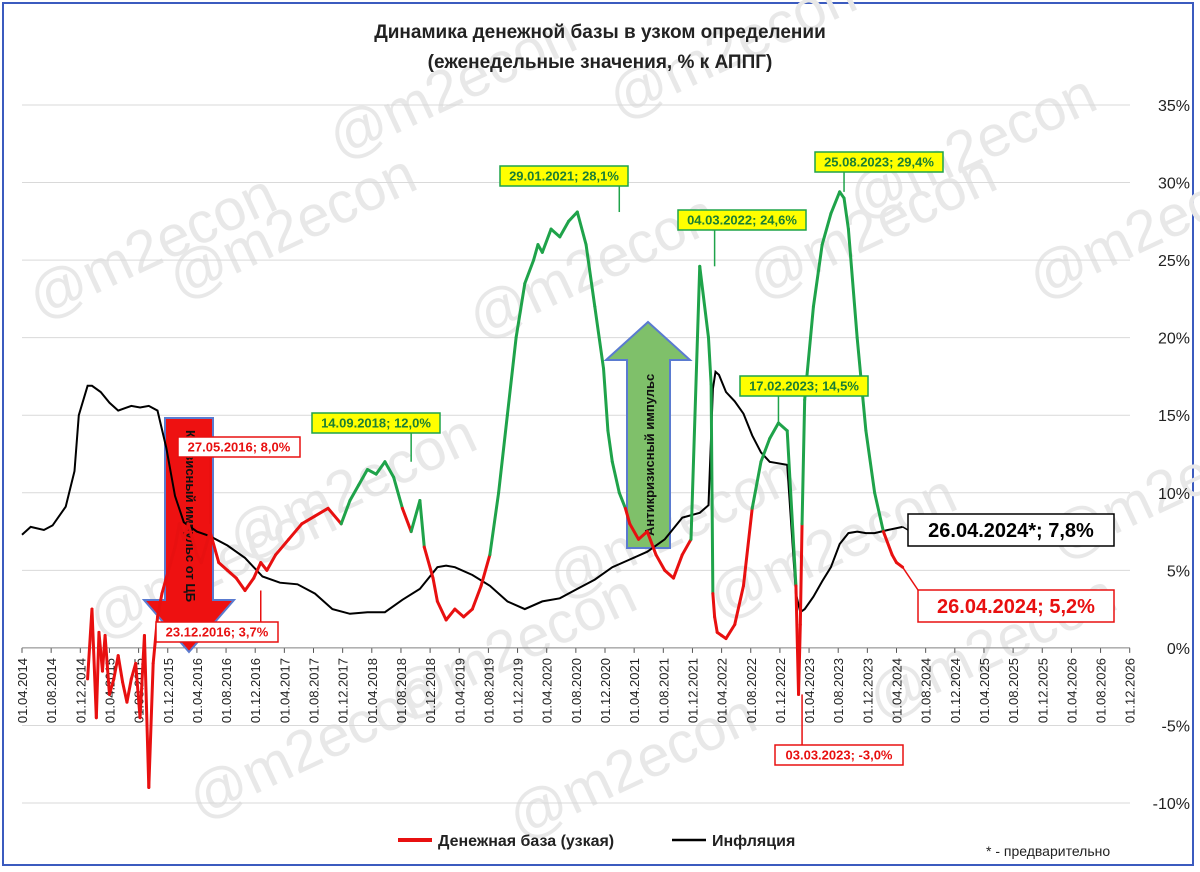  I want to click on anticrisis-arrow, so click(648, 434).